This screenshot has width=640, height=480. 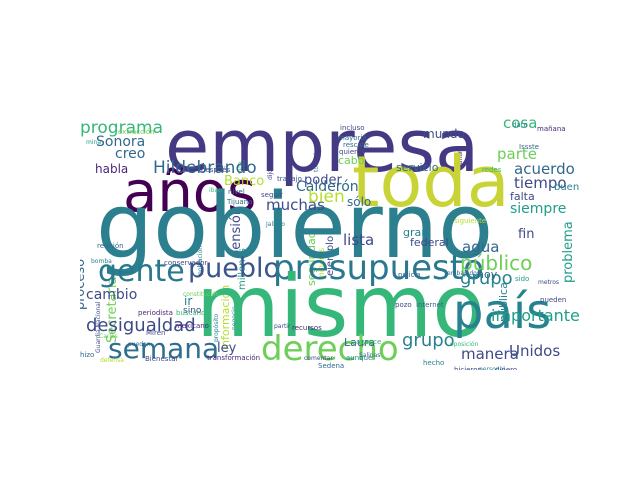 What do you see at coordinates (164, 348) in the screenshot?
I see `word: semana` at bounding box center [164, 348].